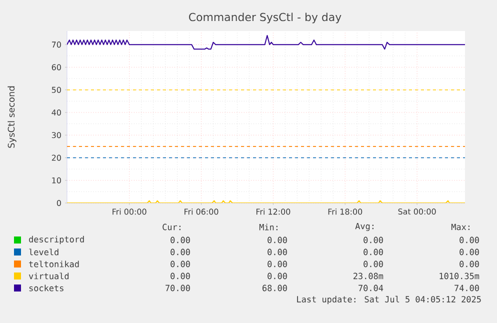 The width and height of the screenshot is (497, 323). I want to click on legend-label: teltonikad, so click(54, 264).